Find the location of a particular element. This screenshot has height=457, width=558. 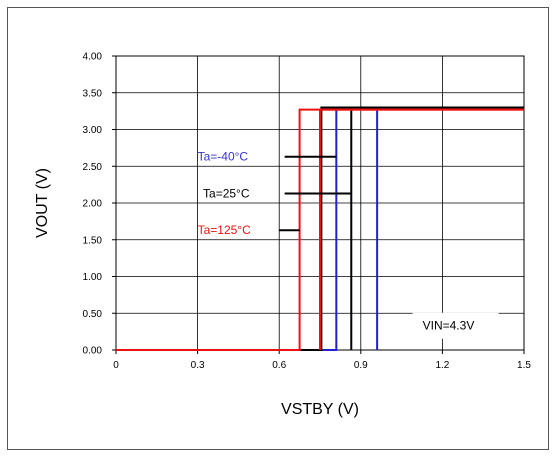

annotation-label: VIN=4.3V is located at coordinates (449, 326).